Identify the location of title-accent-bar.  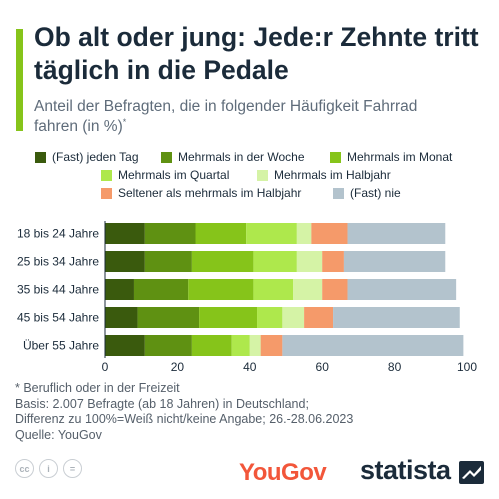
(19, 80).